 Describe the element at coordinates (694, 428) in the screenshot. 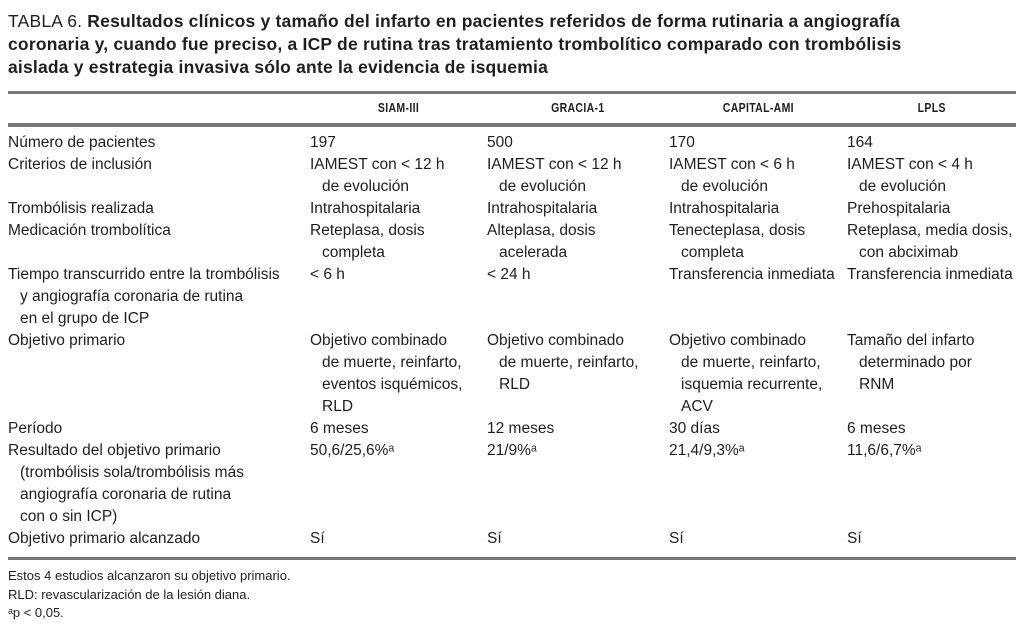

I see `cell: 30 días` at that location.